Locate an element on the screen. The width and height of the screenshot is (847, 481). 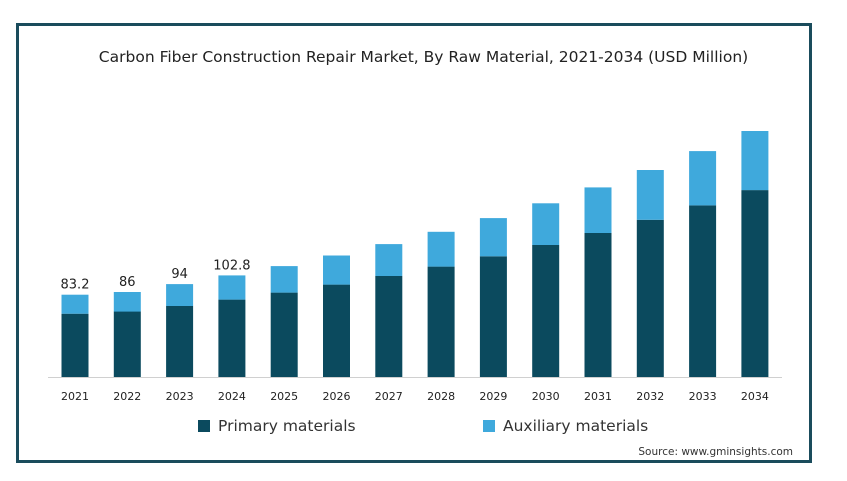
legend-swatch-auxiliary is located at coordinates (489, 426).